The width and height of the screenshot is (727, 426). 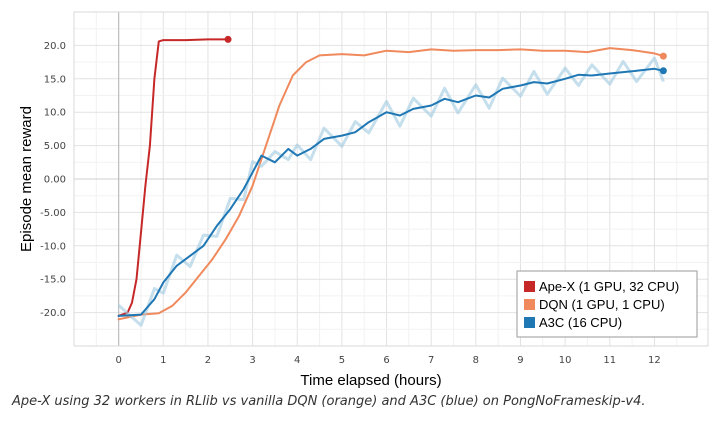 I want to click on y-tick-label--15.0: -15.0, so click(x=53, y=280).